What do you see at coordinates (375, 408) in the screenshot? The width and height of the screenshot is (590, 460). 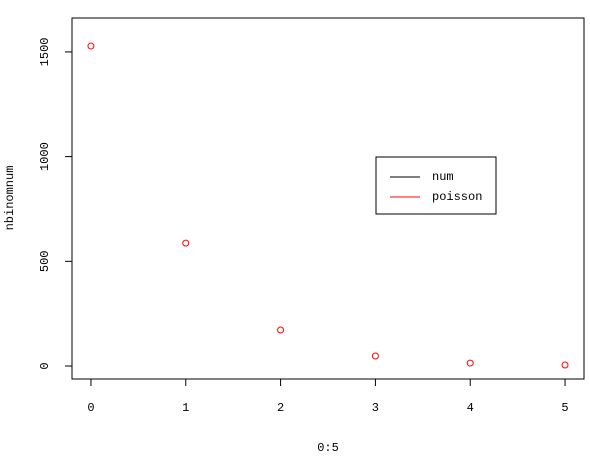 I see `x-tick-label: 3` at bounding box center [375, 408].